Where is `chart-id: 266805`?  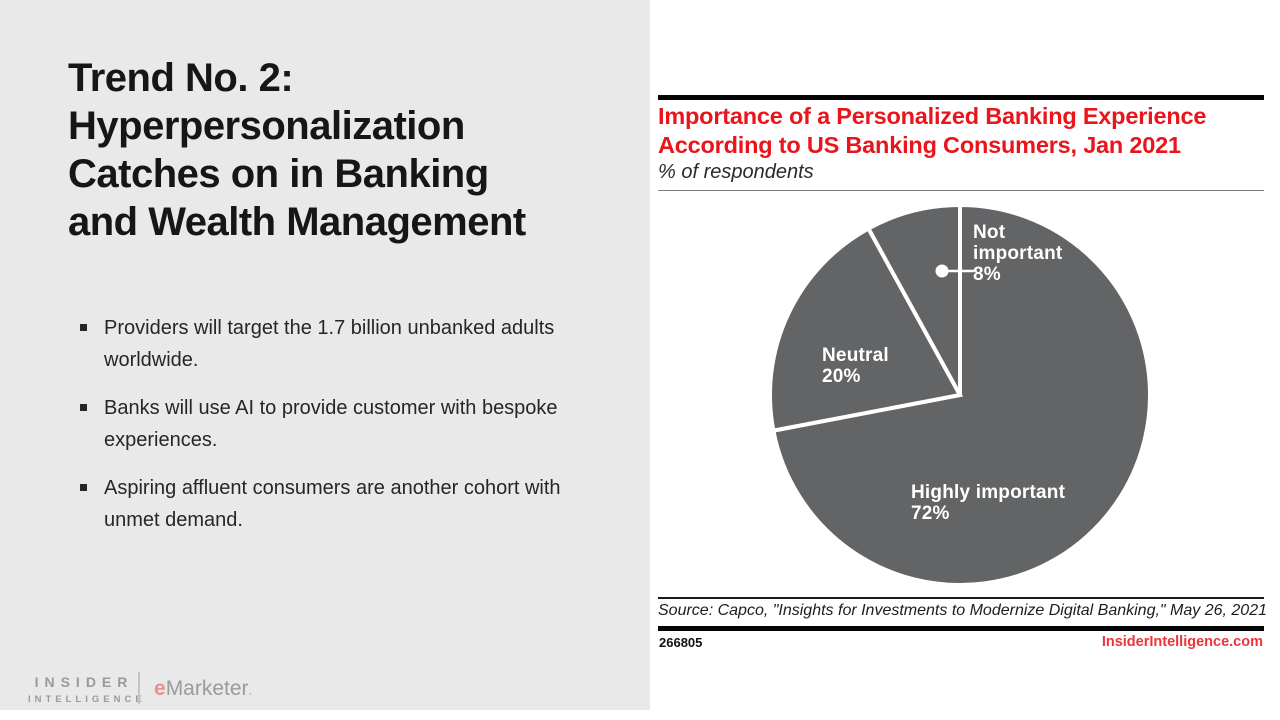
chart-id: 266805 is located at coordinates (681, 642).